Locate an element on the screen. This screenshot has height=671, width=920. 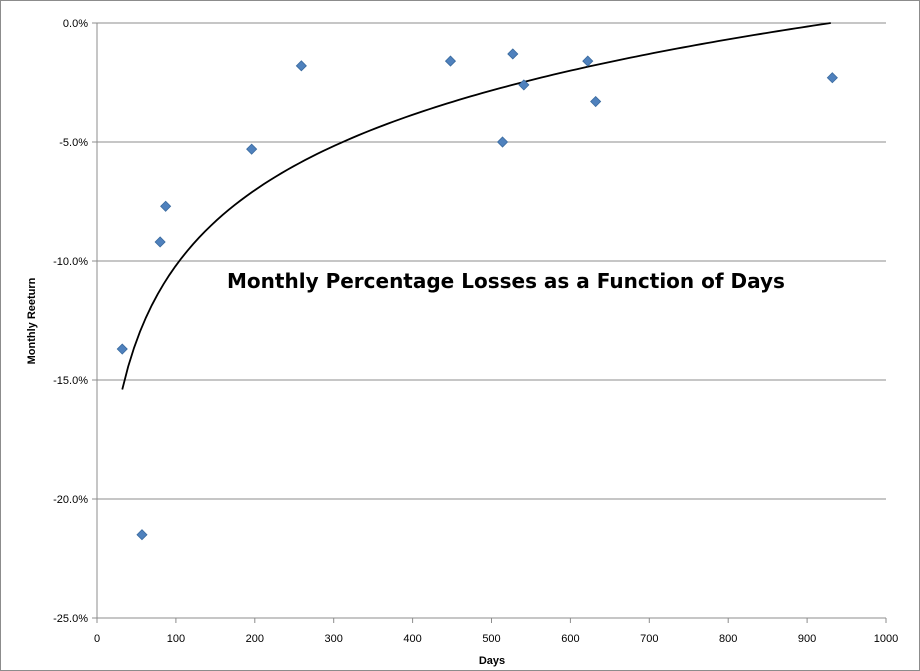
y-tick-label: -25.0% is located at coordinates (70, 619).